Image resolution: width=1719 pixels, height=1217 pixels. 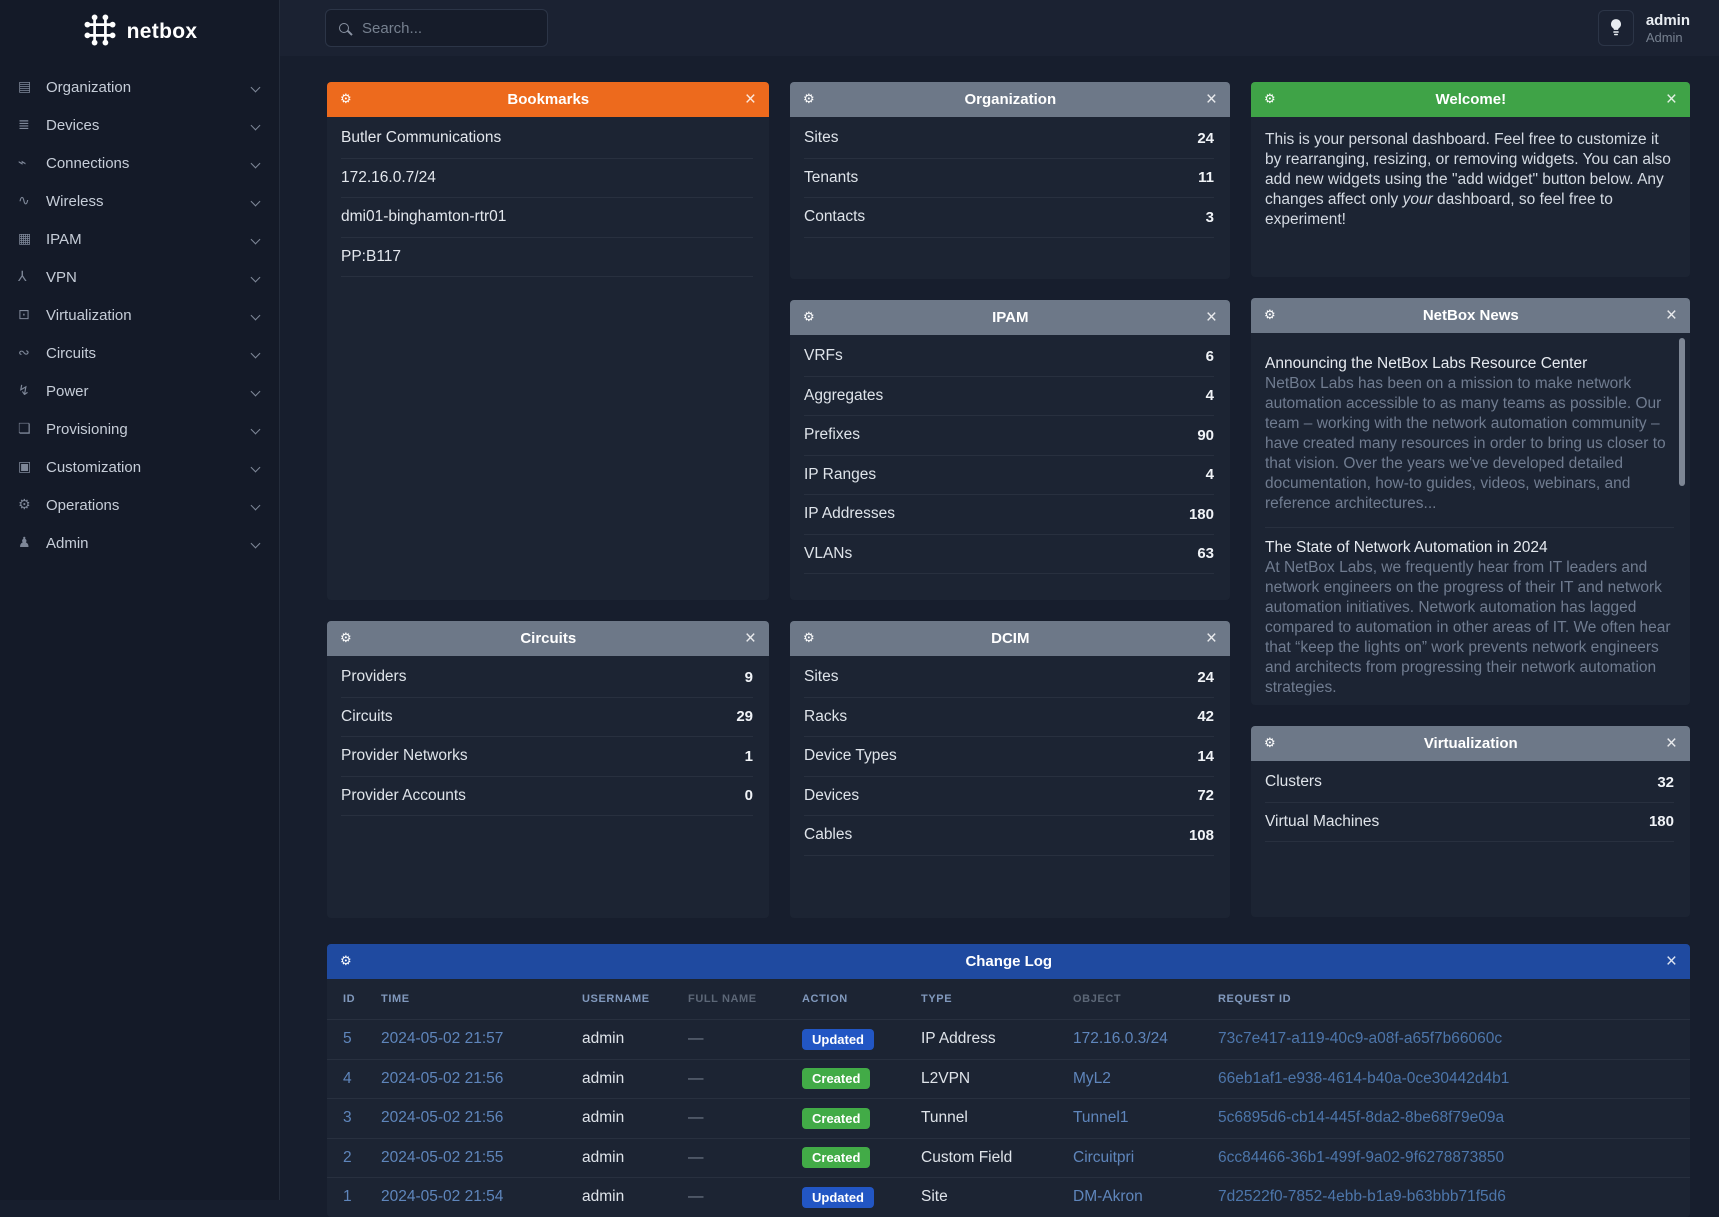 I want to click on bookmark-link: dmi01-binghamton-rtr01, so click(x=547, y=218).